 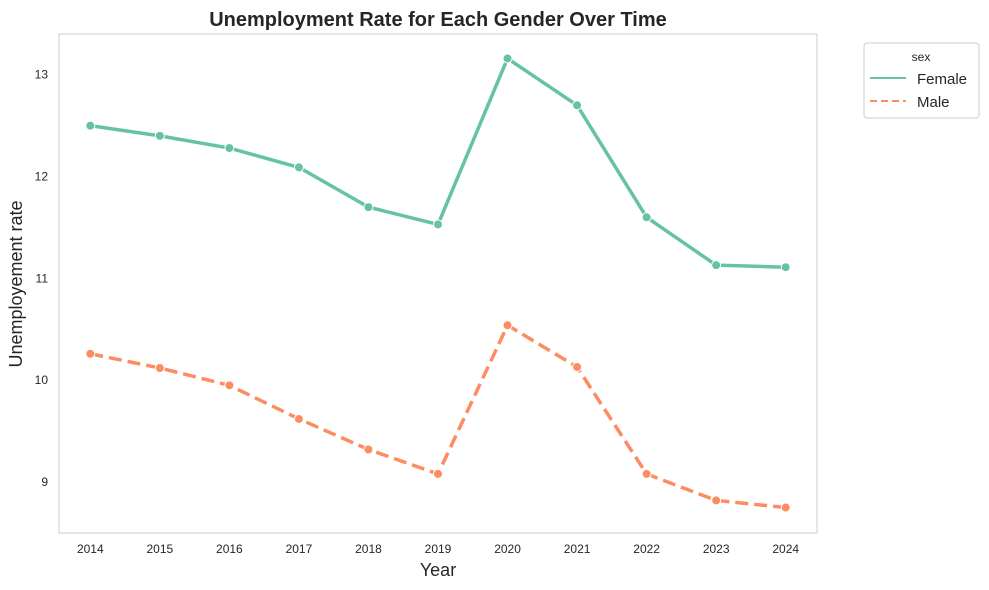 I want to click on x-tick-label: 2015, so click(x=159, y=549).